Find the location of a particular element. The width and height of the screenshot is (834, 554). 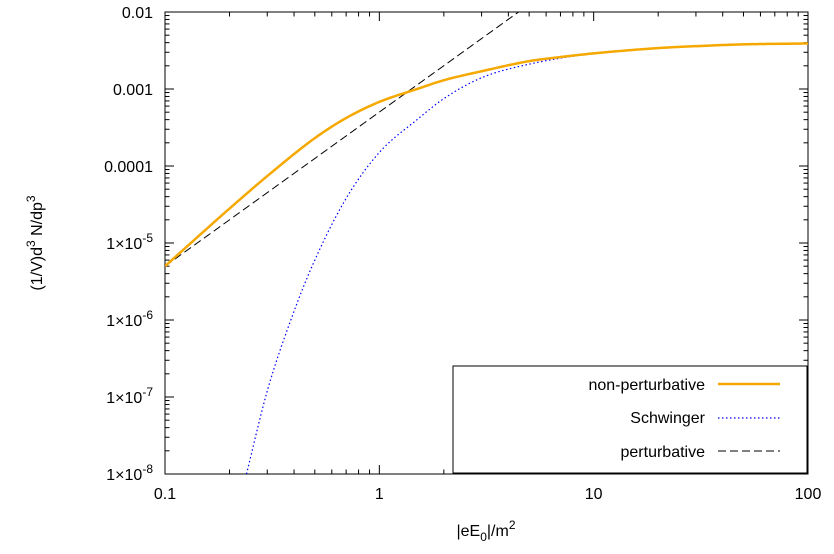

x-axis-label: |eE0|/m2 is located at coordinates (485, 531).